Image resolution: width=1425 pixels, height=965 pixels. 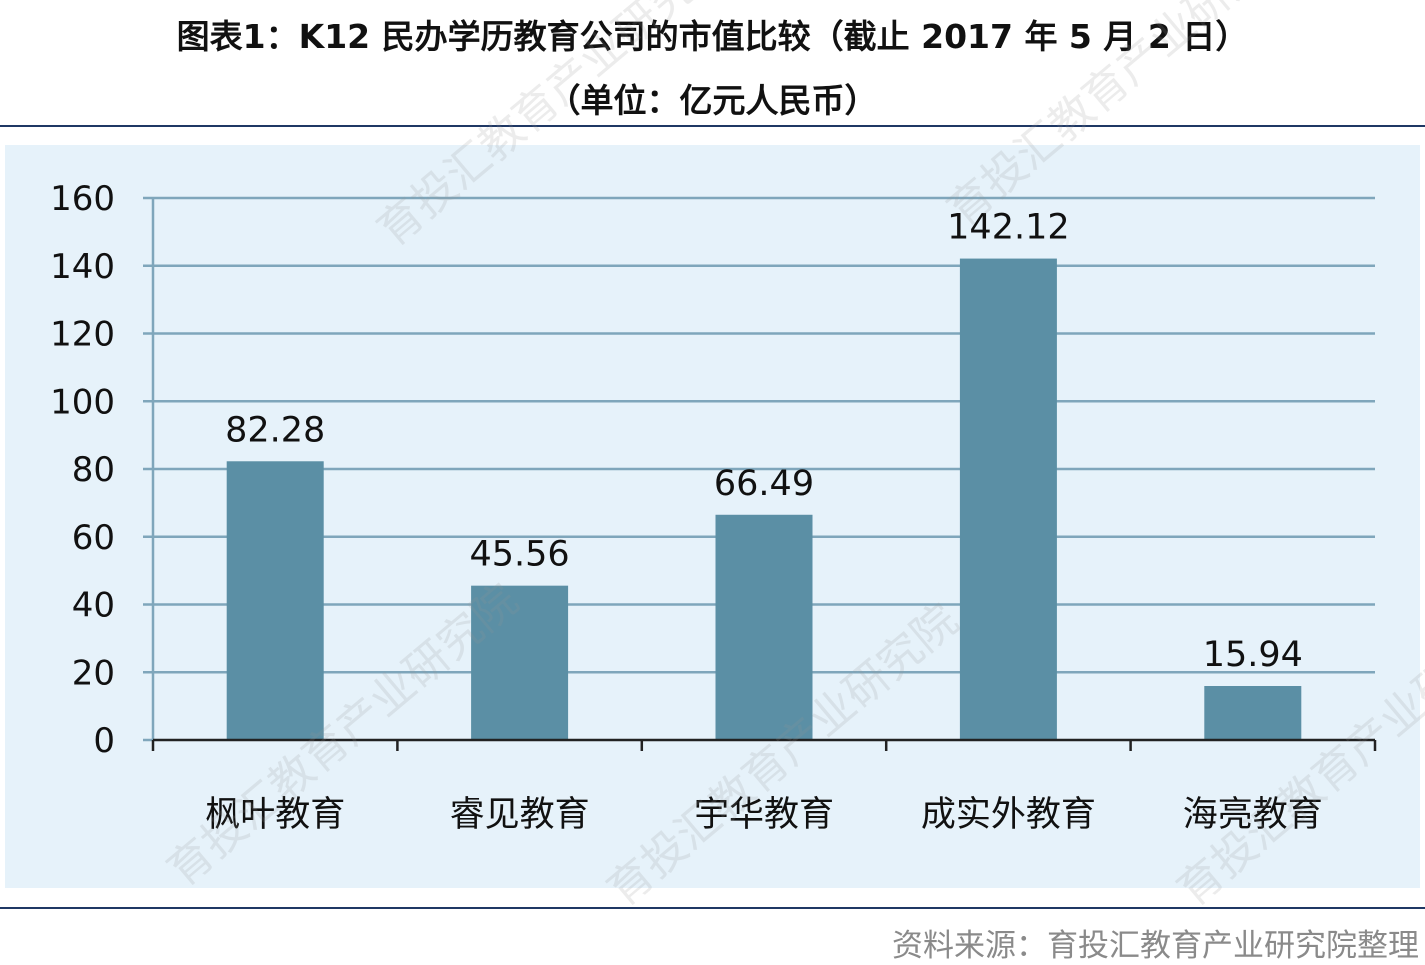 I want to click on x-tick-label: 睿见教育, so click(x=520, y=815).